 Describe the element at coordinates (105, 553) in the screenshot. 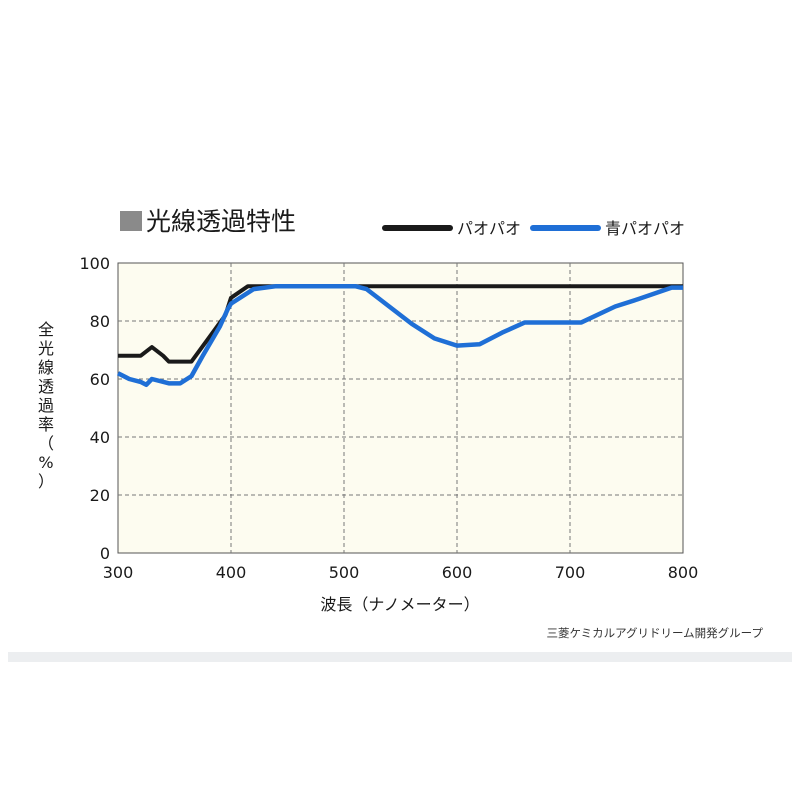

I see `y-tick-label: 0` at that location.